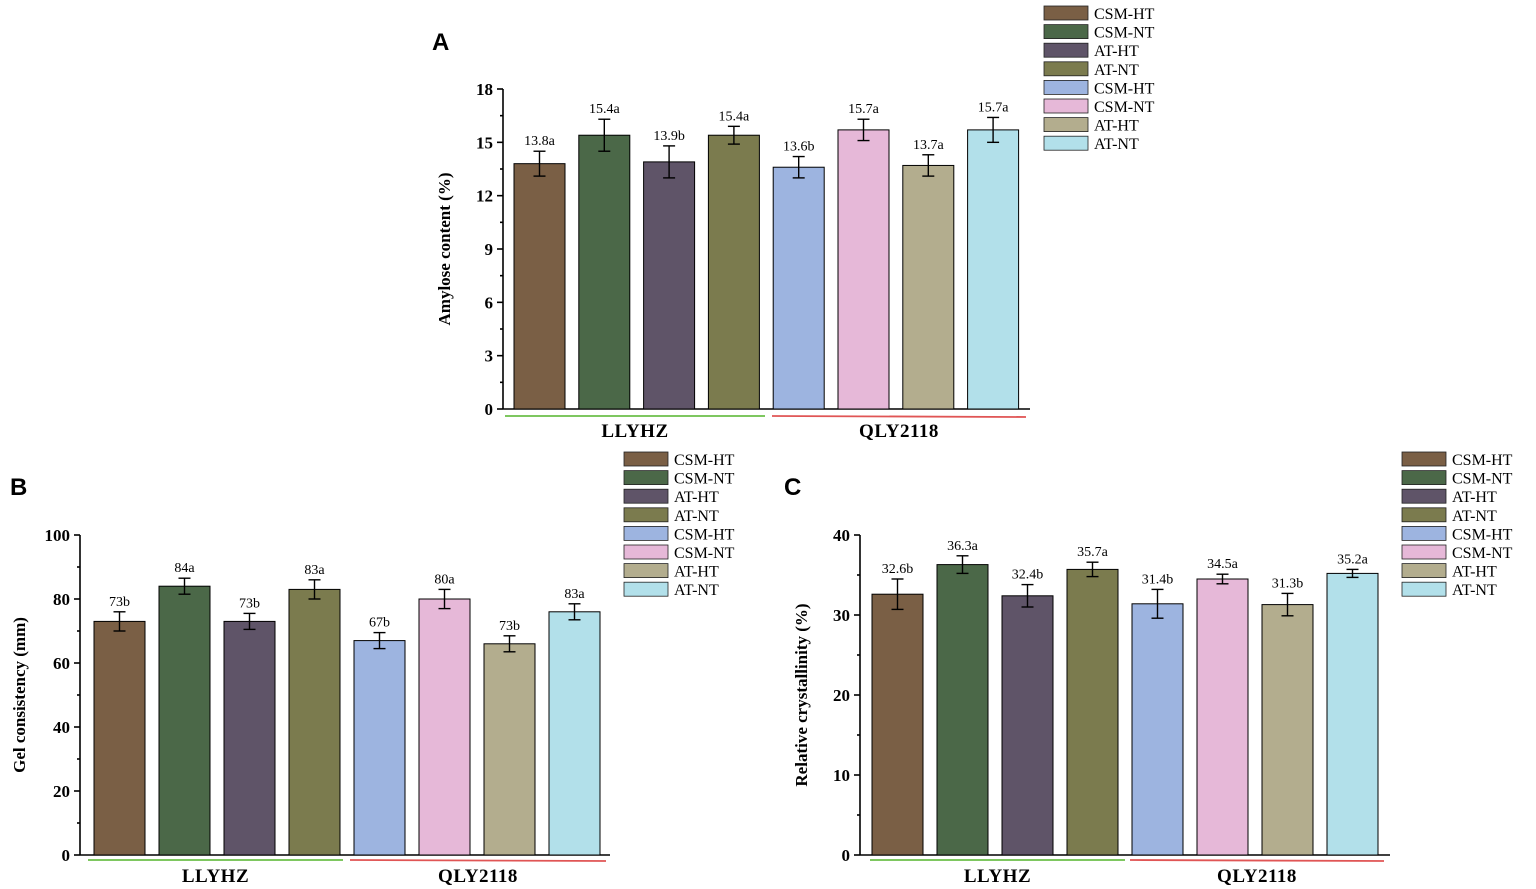 The width and height of the screenshot is (1536, 889). I want to click on y-tick-label: 6, so click(489, 302).